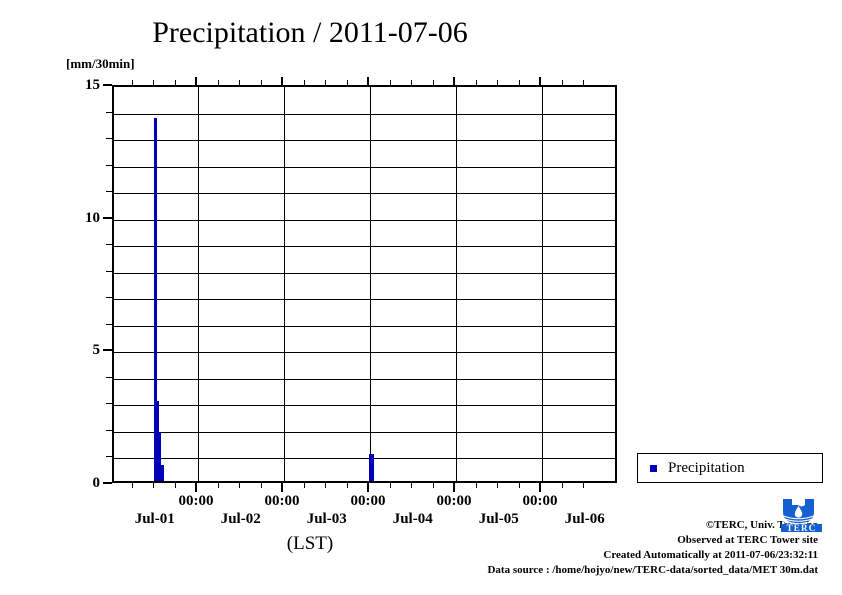 The width and height of the screenshot is (842, 595). I want to click on y-axis-unit-label: [mm/30min], so click(100, 63).